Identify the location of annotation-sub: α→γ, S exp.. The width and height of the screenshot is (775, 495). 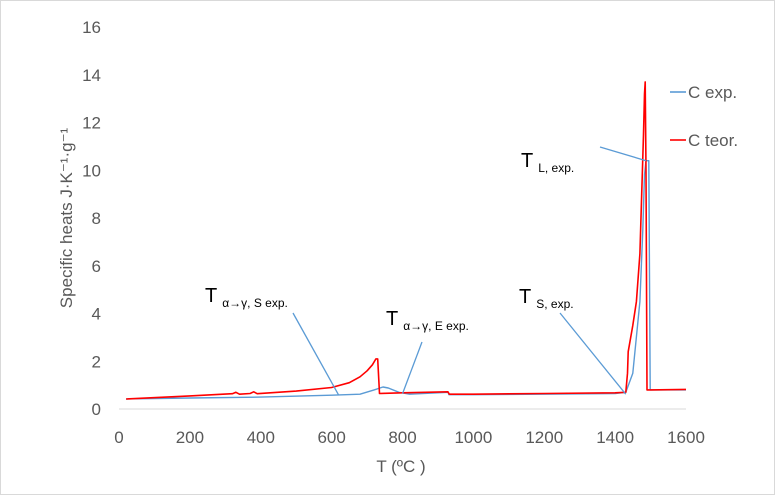
(255, 303).